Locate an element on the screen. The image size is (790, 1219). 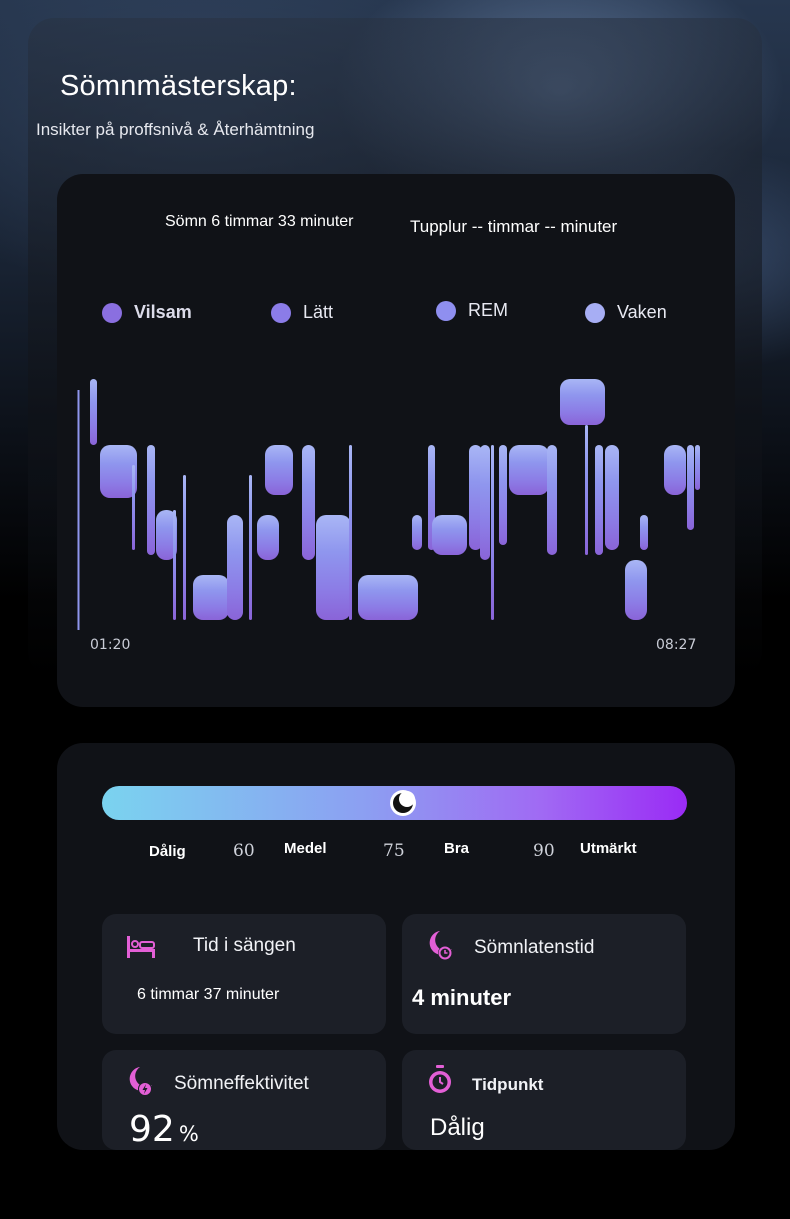
legend-item-vilsam: Vilsam is located at coordinates (147, 312).